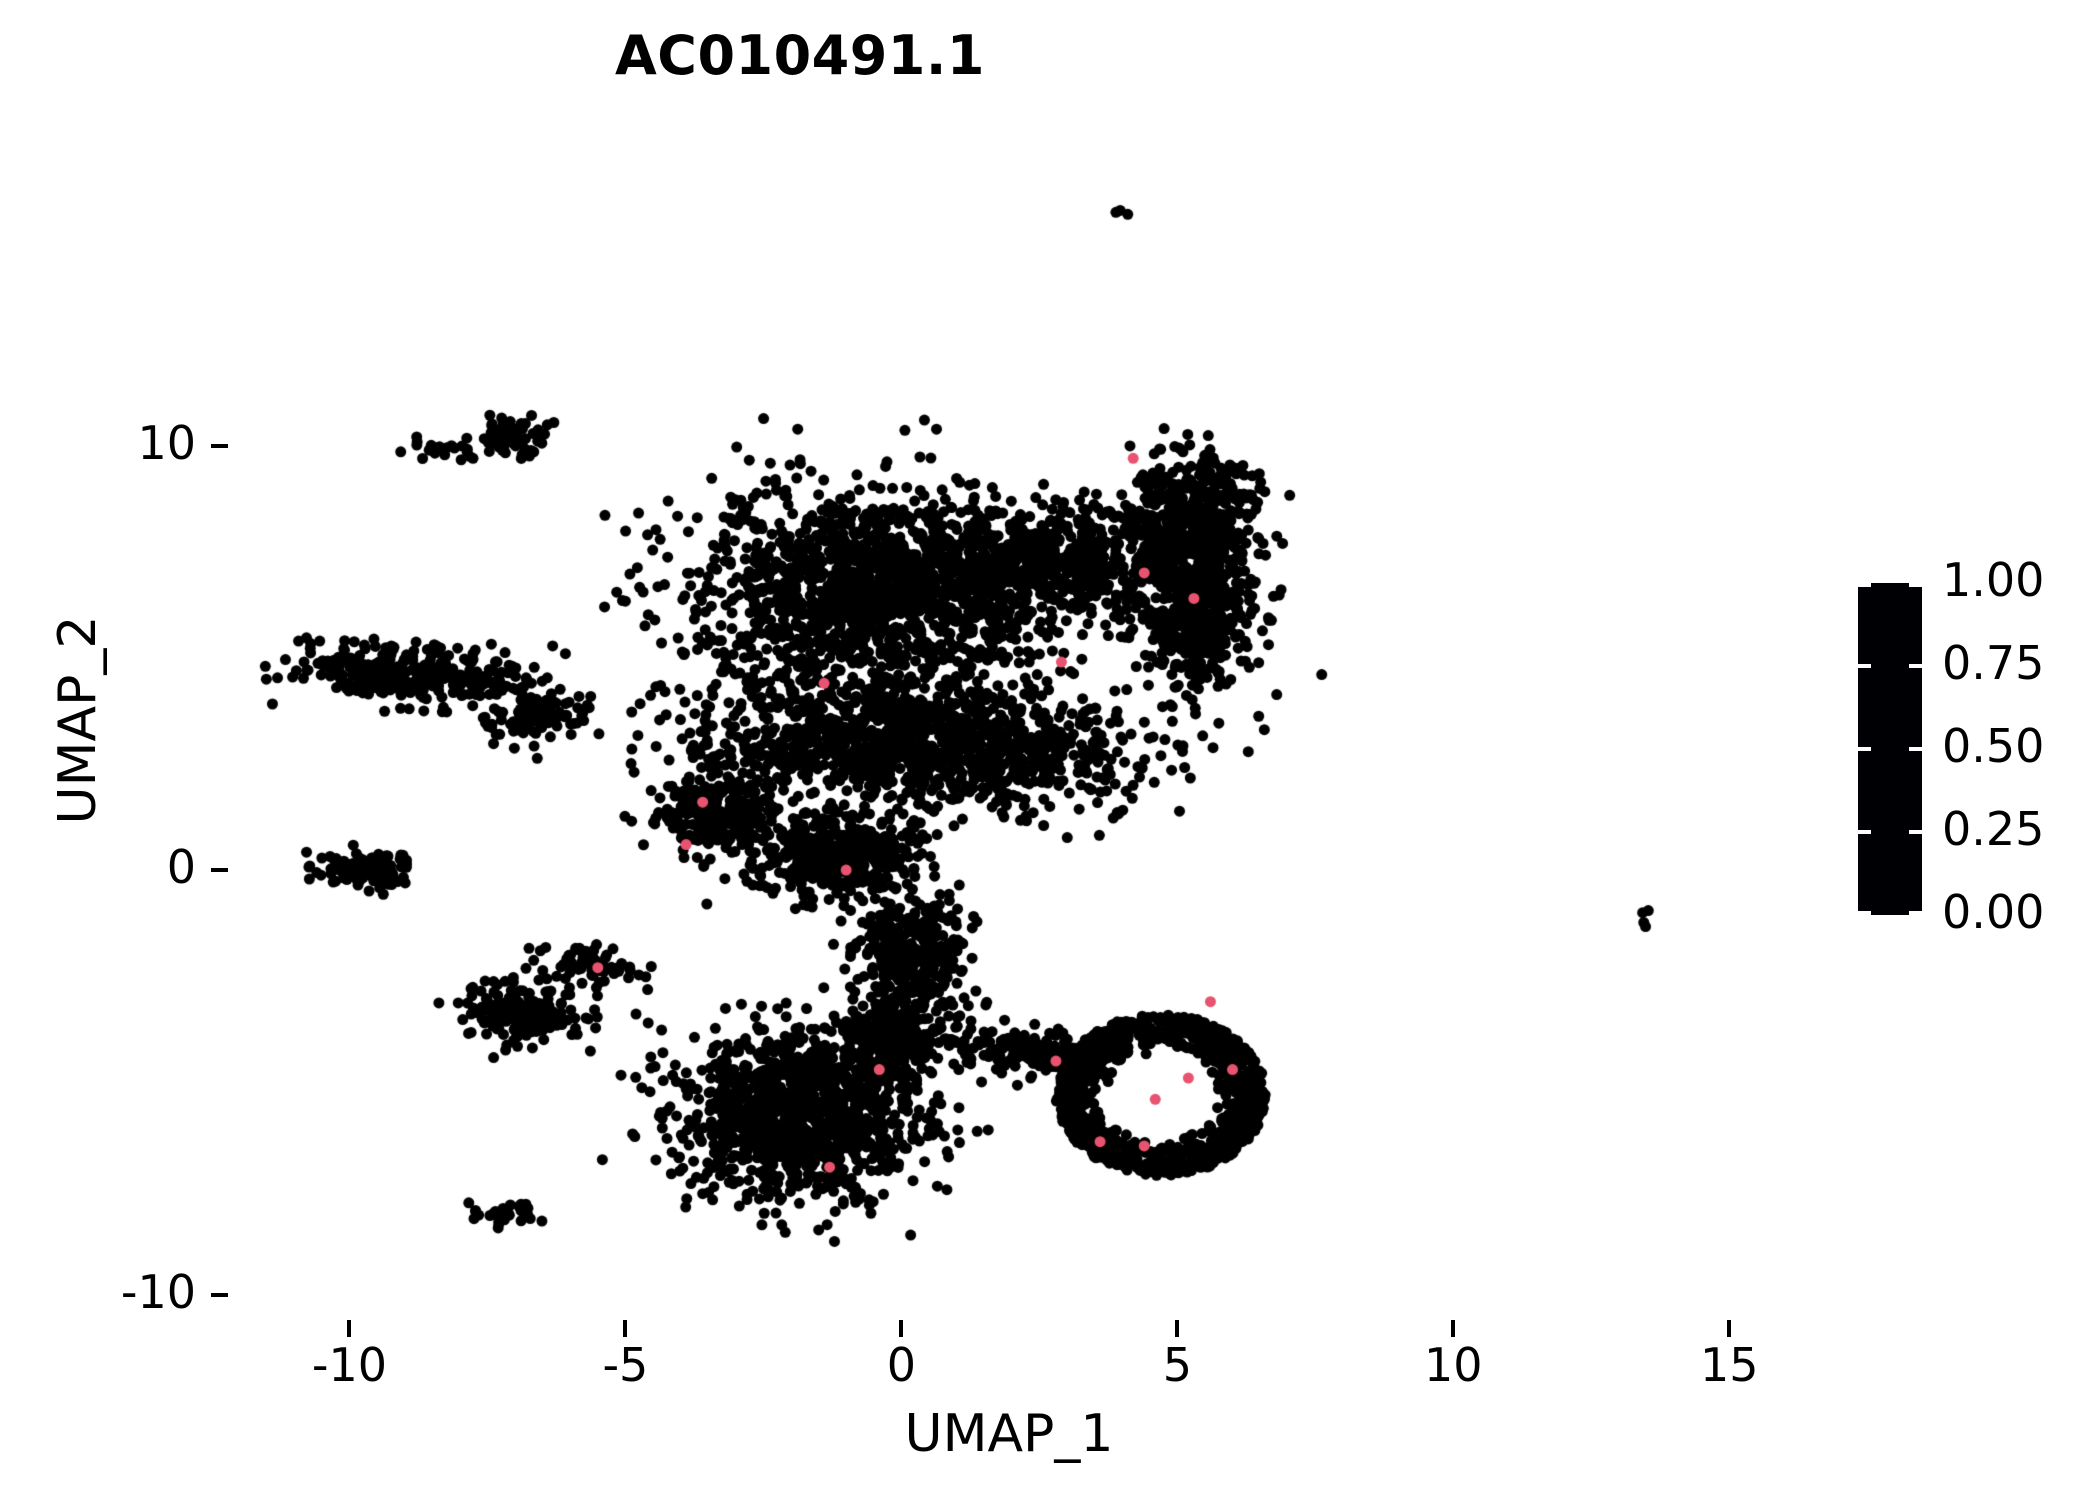  I want to click on x-tick-label: 5, so click(1177, 1365).